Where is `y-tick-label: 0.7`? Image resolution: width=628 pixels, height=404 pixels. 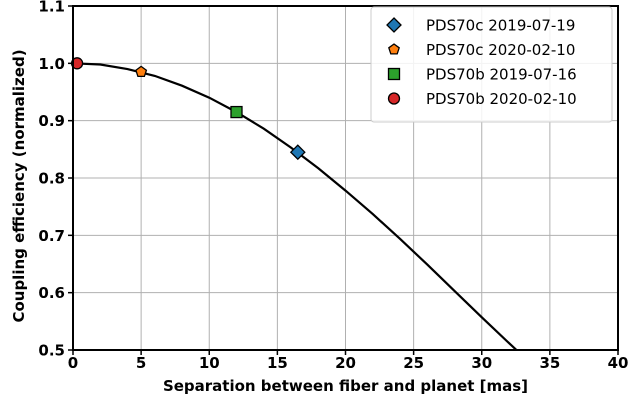 y-tick-label: 0.7 is located at coordinates (51, 236).